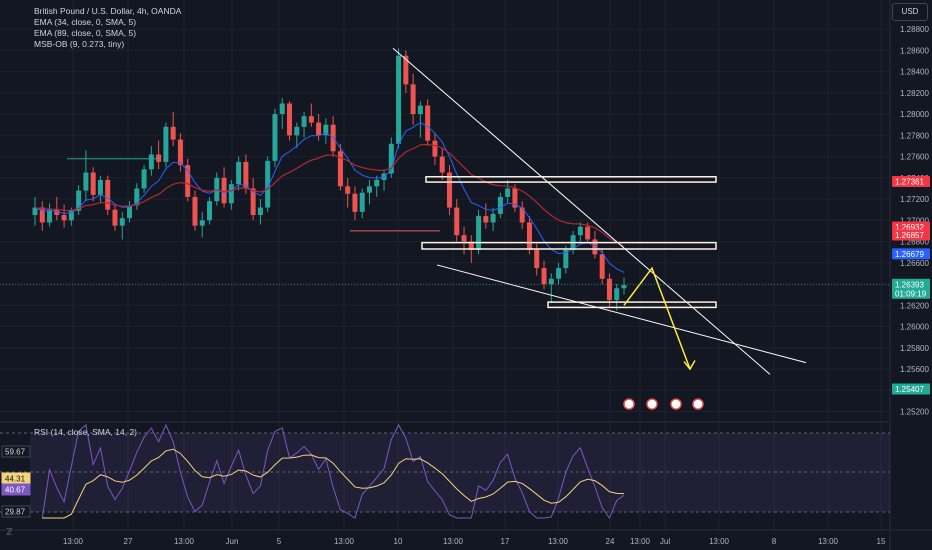  I want to click on y-tick-label: 1.26200, so click(914, 305).